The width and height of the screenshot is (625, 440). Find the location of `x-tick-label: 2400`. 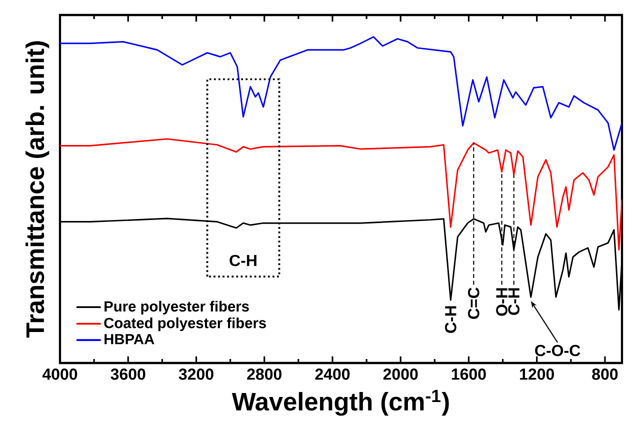

x-tick-label: 2400 is located at coordinates (332, 374).